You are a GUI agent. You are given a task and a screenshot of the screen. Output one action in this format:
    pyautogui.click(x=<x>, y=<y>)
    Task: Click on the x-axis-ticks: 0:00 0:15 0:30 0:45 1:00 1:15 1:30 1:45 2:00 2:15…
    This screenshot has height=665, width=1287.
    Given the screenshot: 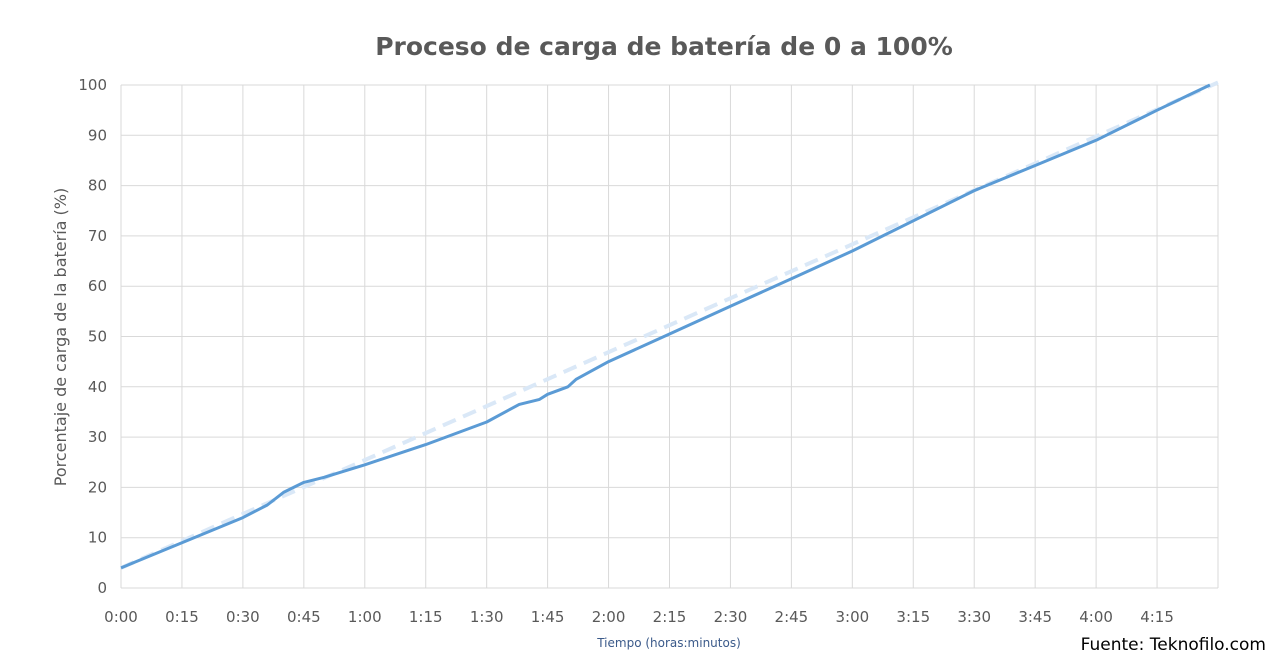 What is the action you would take?
    pyautogui.click(x=639, y=617)
    